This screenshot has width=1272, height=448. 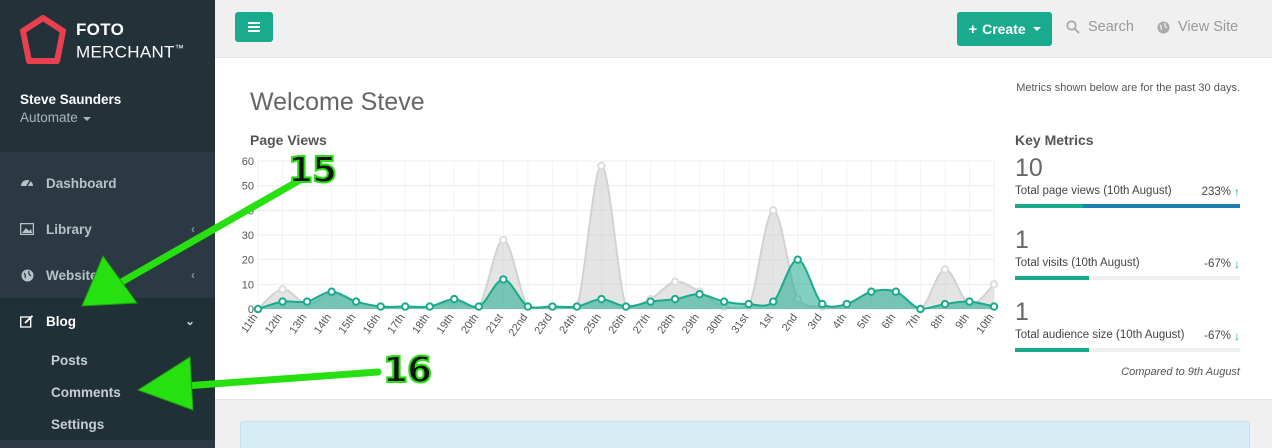 I want to click on user-name: Steve Saunders, so click(x=71, y=99).